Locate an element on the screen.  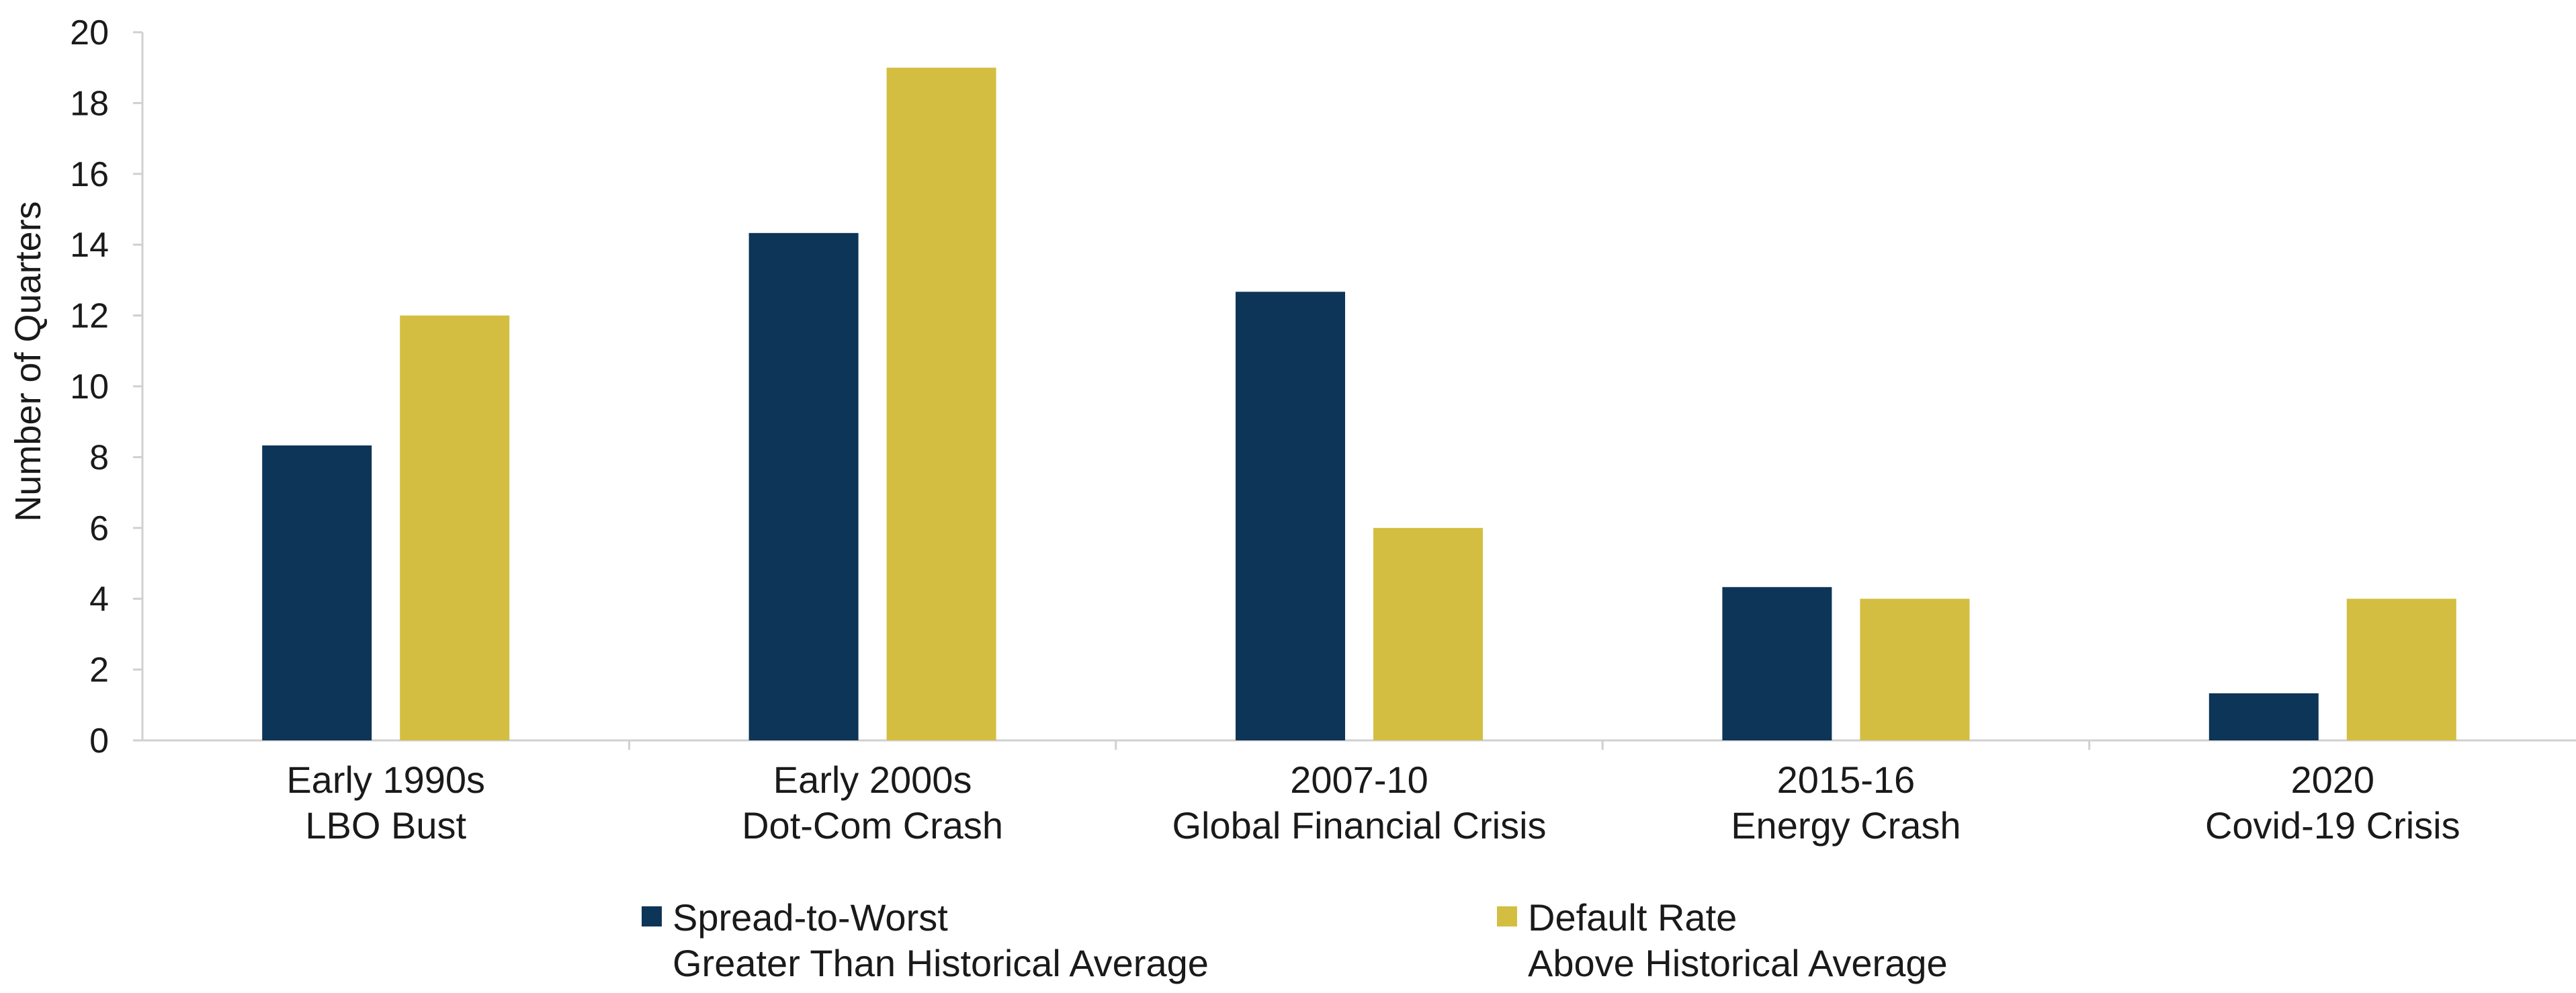
y-tick-label: 4 is located at coordinates (99, 599).